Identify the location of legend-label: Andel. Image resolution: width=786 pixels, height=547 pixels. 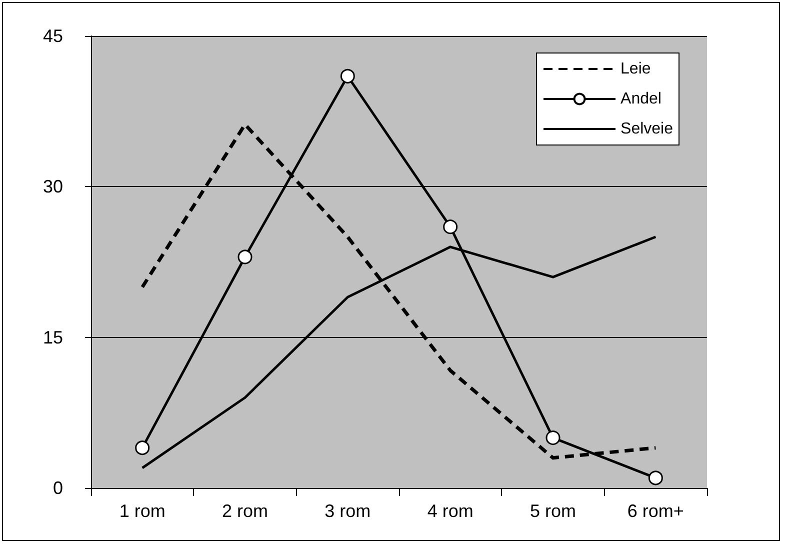
(641, 99).